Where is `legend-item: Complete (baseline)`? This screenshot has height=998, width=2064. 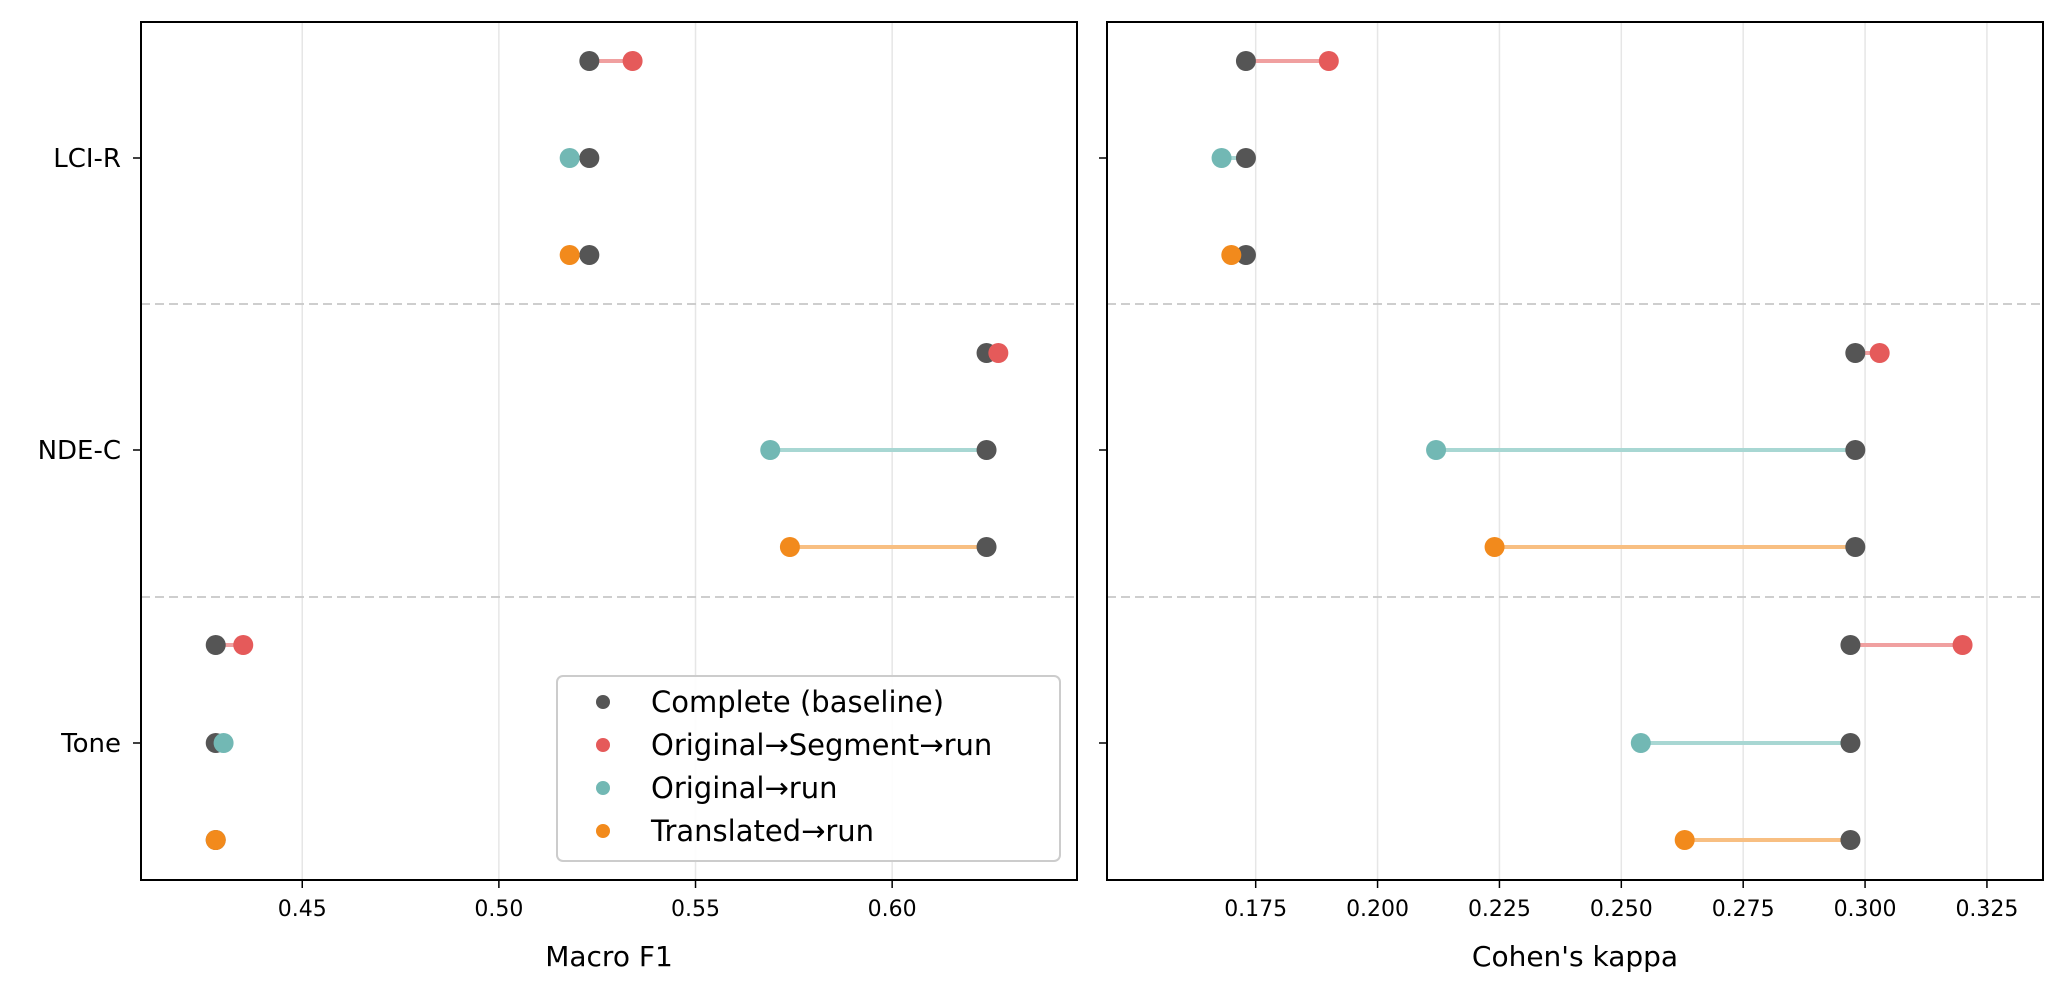
legend-item: Complete (baseline) is located at coordinates (770, 702).